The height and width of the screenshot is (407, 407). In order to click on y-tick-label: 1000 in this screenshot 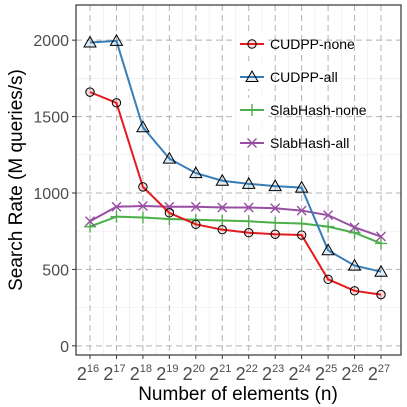, I will do `click(51, 194)`.